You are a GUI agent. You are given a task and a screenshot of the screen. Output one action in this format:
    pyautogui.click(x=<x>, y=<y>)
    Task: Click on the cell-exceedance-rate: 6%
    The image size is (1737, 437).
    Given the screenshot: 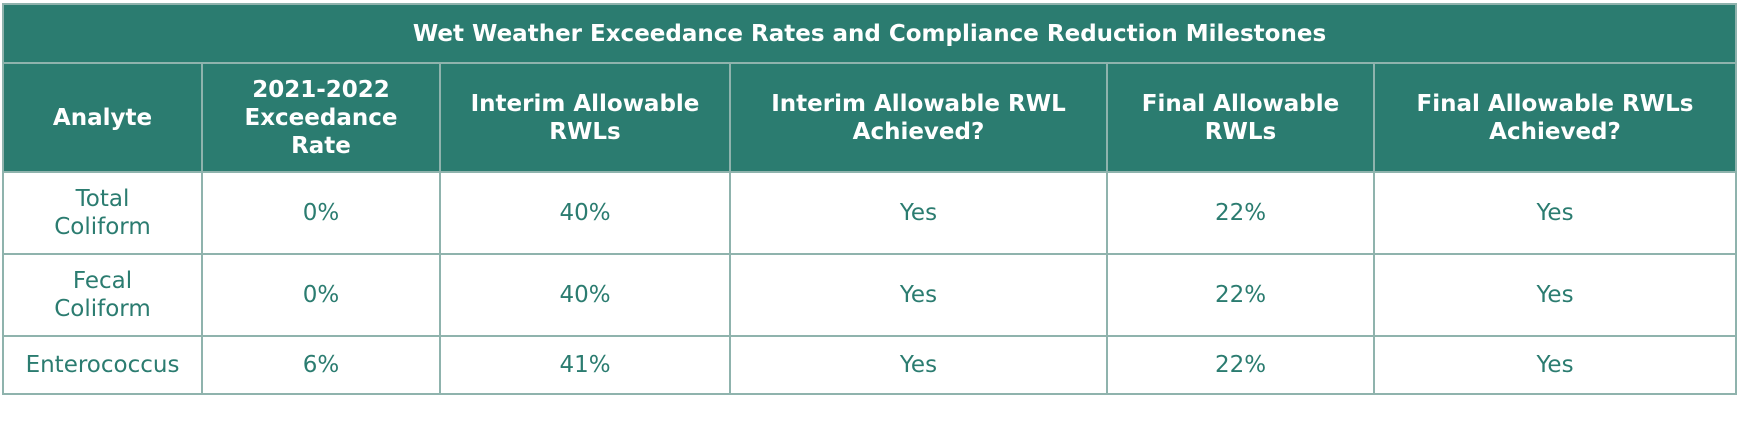 What is the action you would take?
    pyautogui.click(x=321, y=365)
    